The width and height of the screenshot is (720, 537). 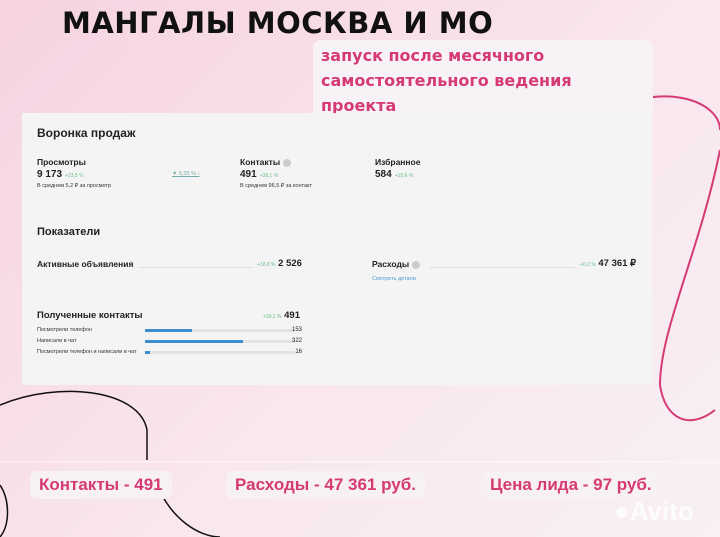 I want to click on active-ads-value: +18,8 % 2 526, so click(x=278, y=263).